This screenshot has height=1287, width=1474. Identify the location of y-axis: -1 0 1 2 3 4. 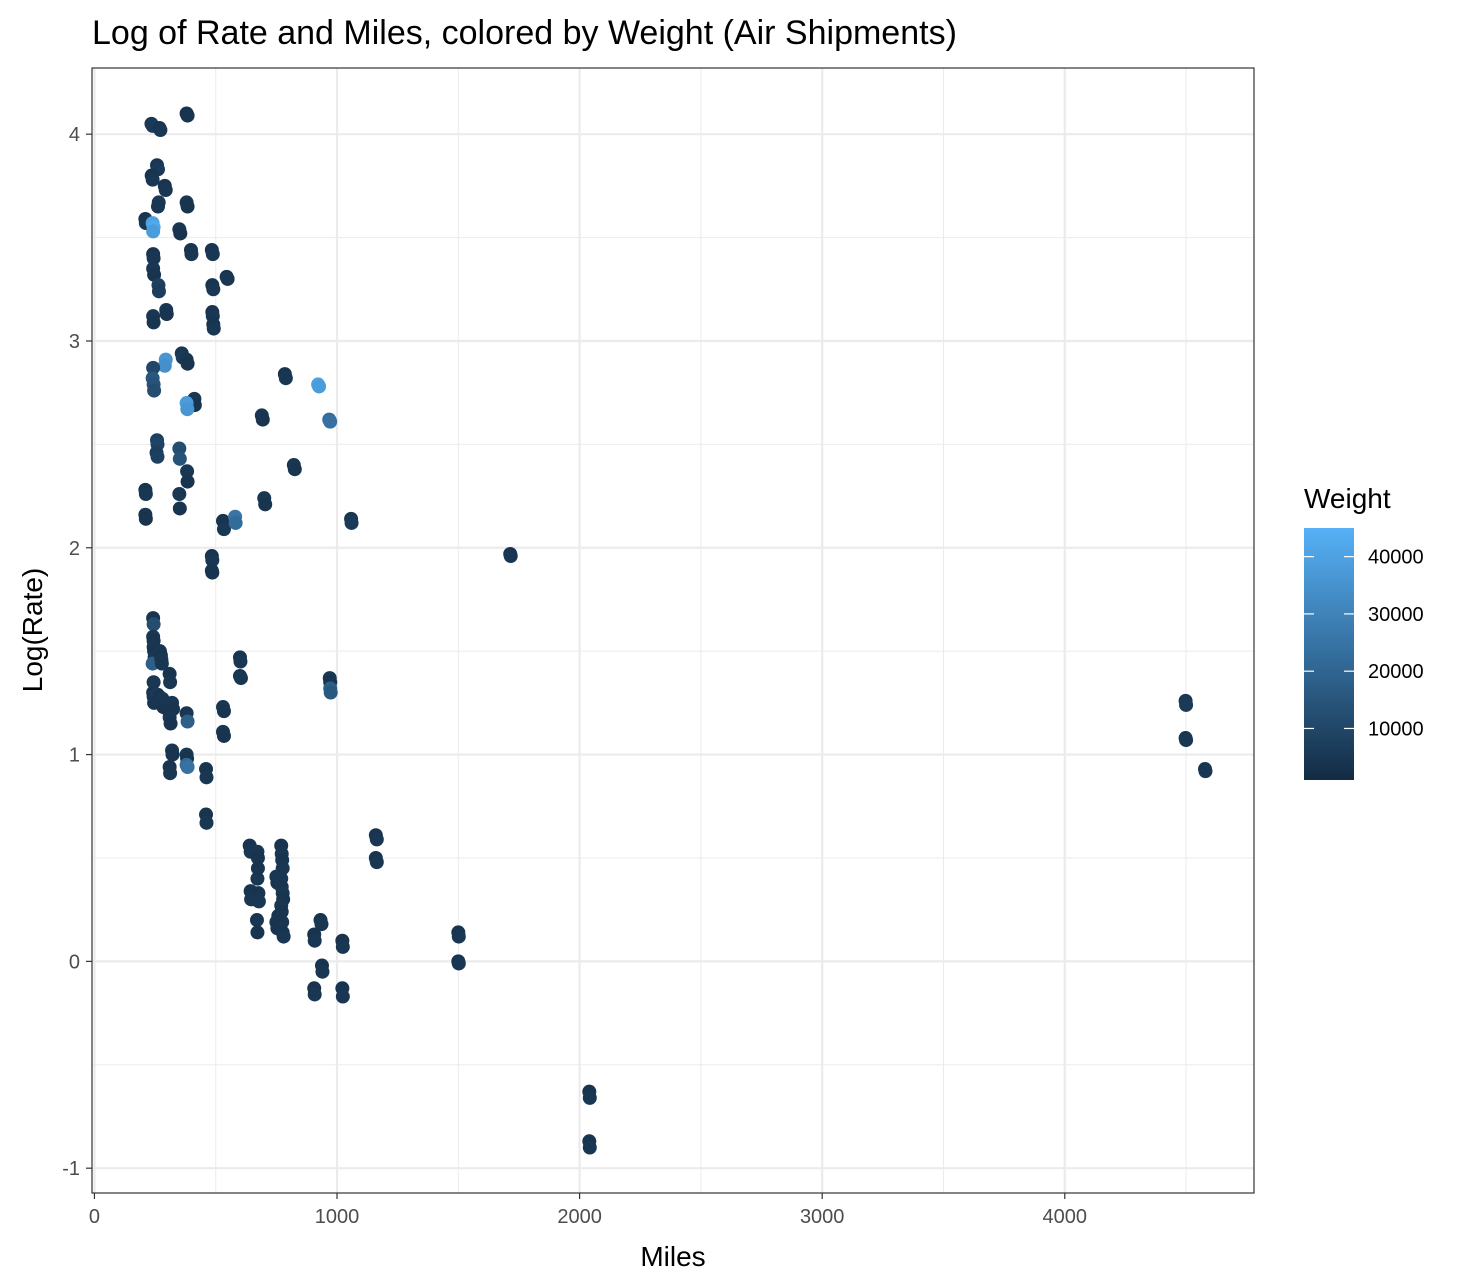
(77, 652).